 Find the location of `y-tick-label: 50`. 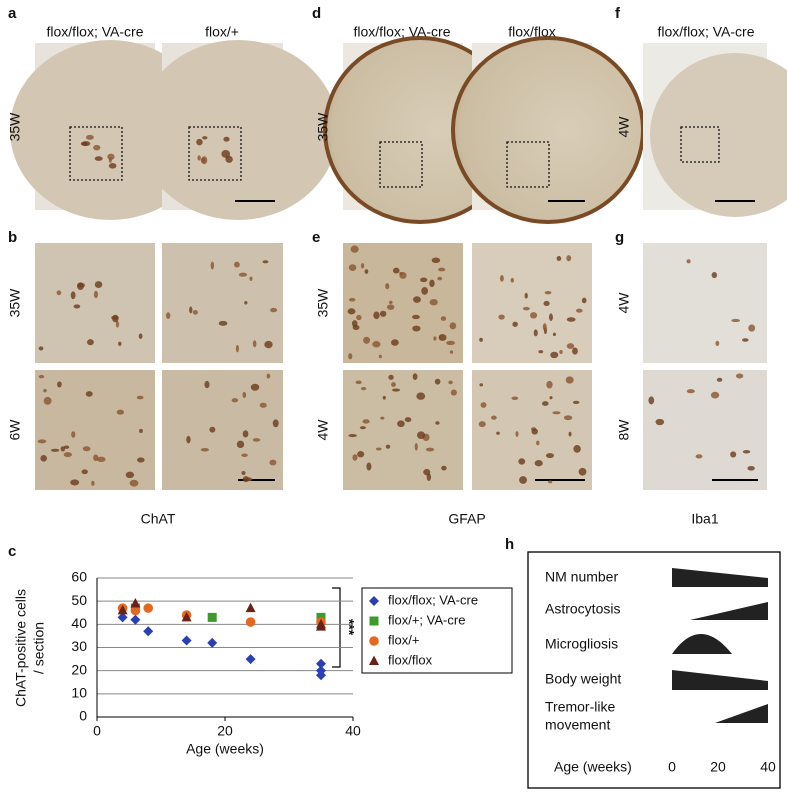

y-tick-label: 50 is located at coordinates (79, 600).